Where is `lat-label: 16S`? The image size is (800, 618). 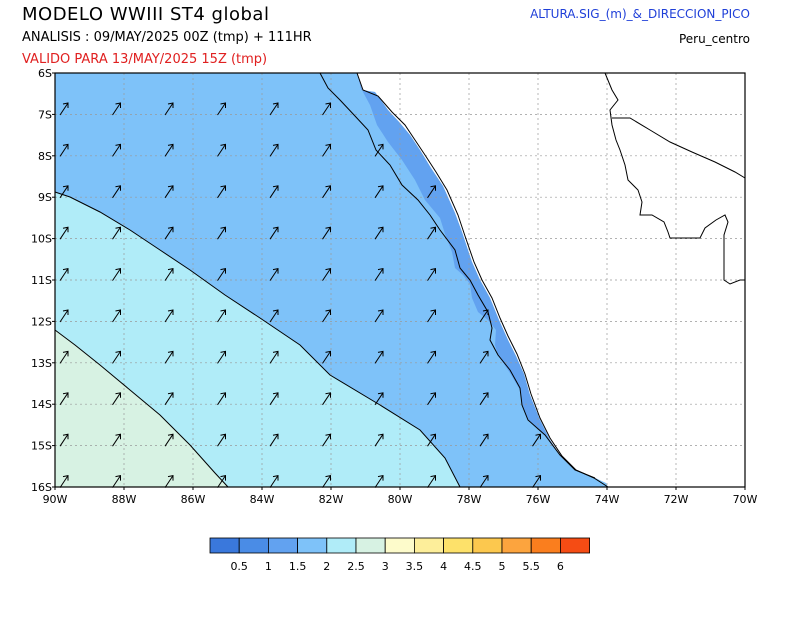
lat-label: 16S is located at coordinates (41, 487).